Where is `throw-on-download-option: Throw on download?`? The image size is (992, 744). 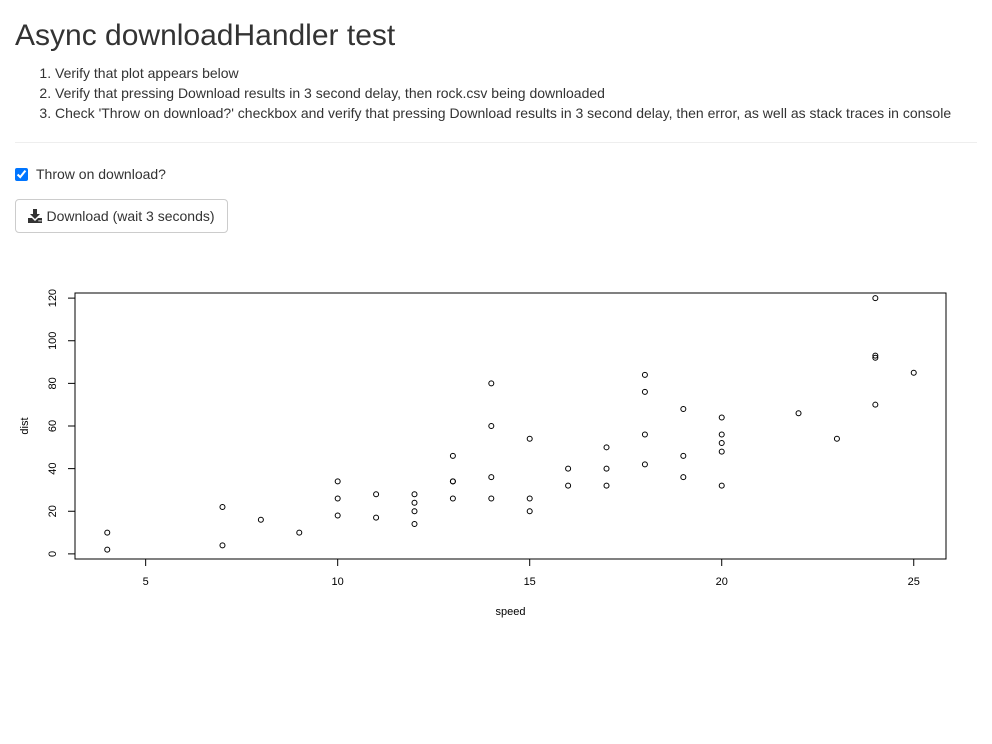 throw-on-download-option: Throw on download? is located at coordinates (90, 174).